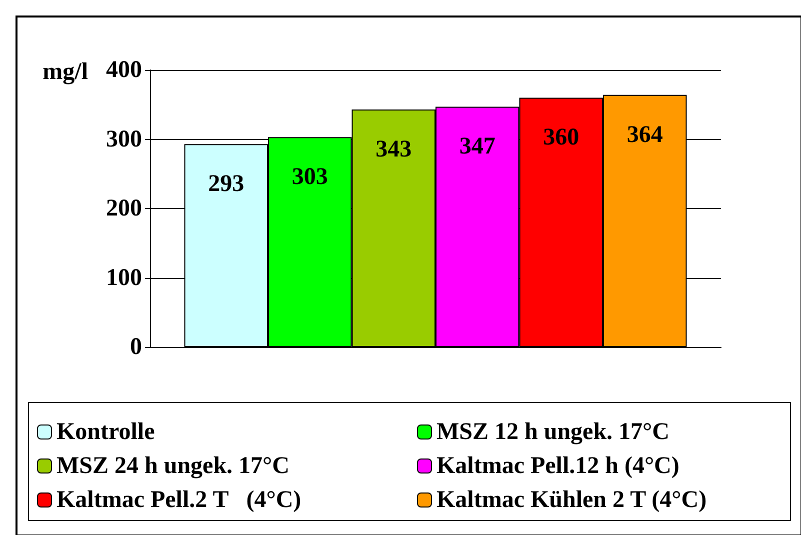  Describe the element at coordinates (124, 209) in the screenshot. I see `y-tick-label: 200` at that location.